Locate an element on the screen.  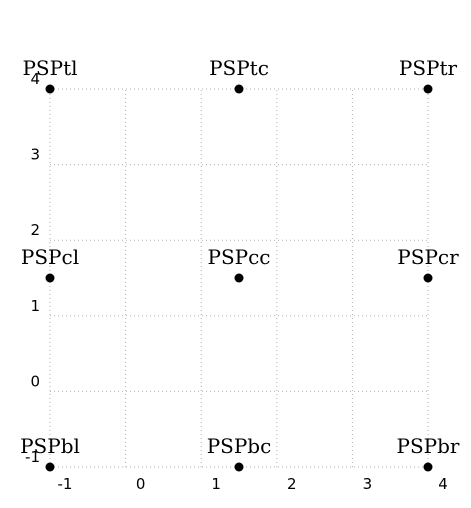
point-label: PSPtl is located at coordinates (49, 68).